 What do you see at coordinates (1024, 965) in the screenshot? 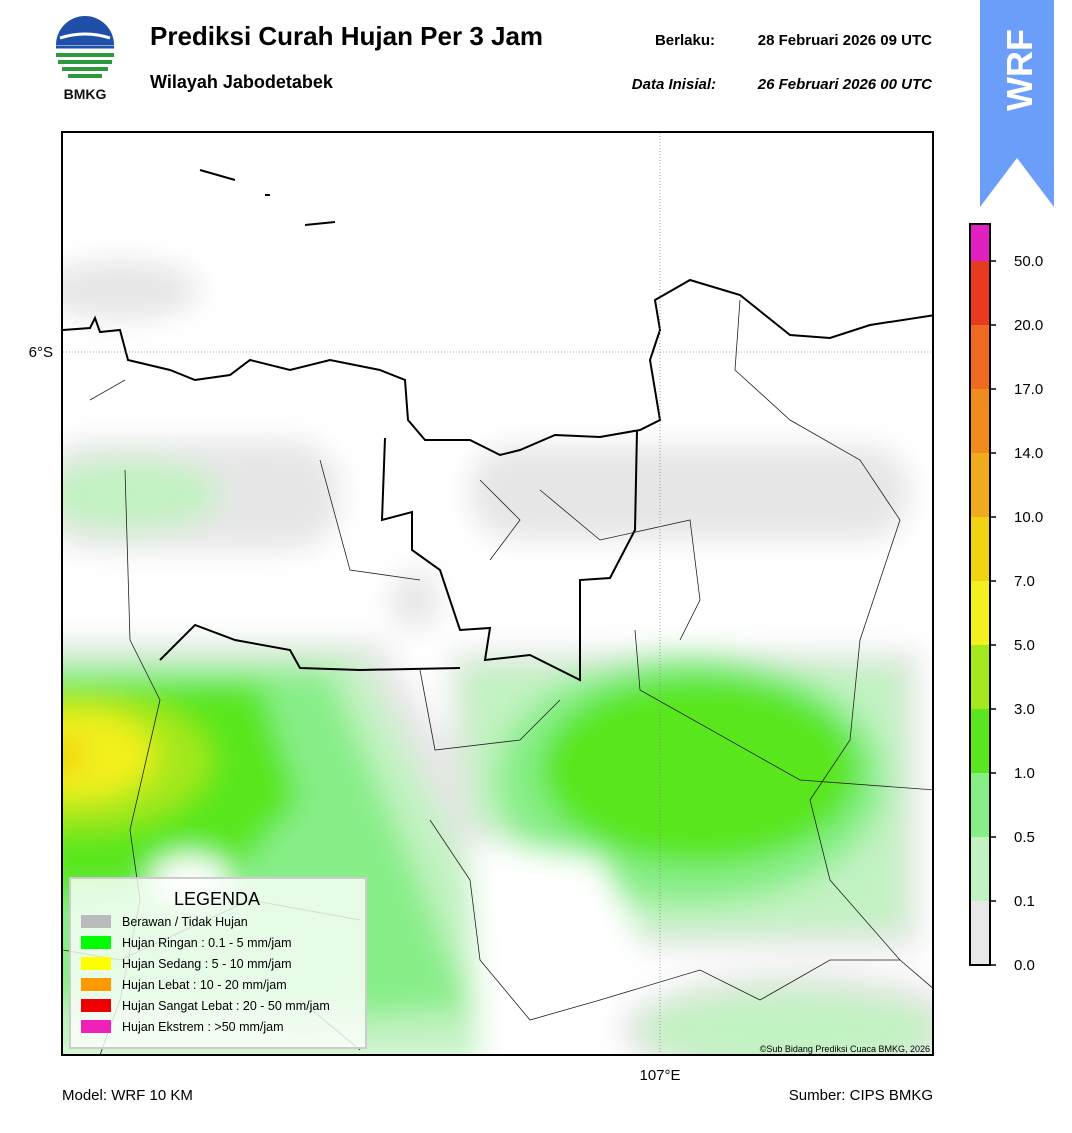
I see `colorbar-tick-label: 0.0` at bounding box center [1024, 965].